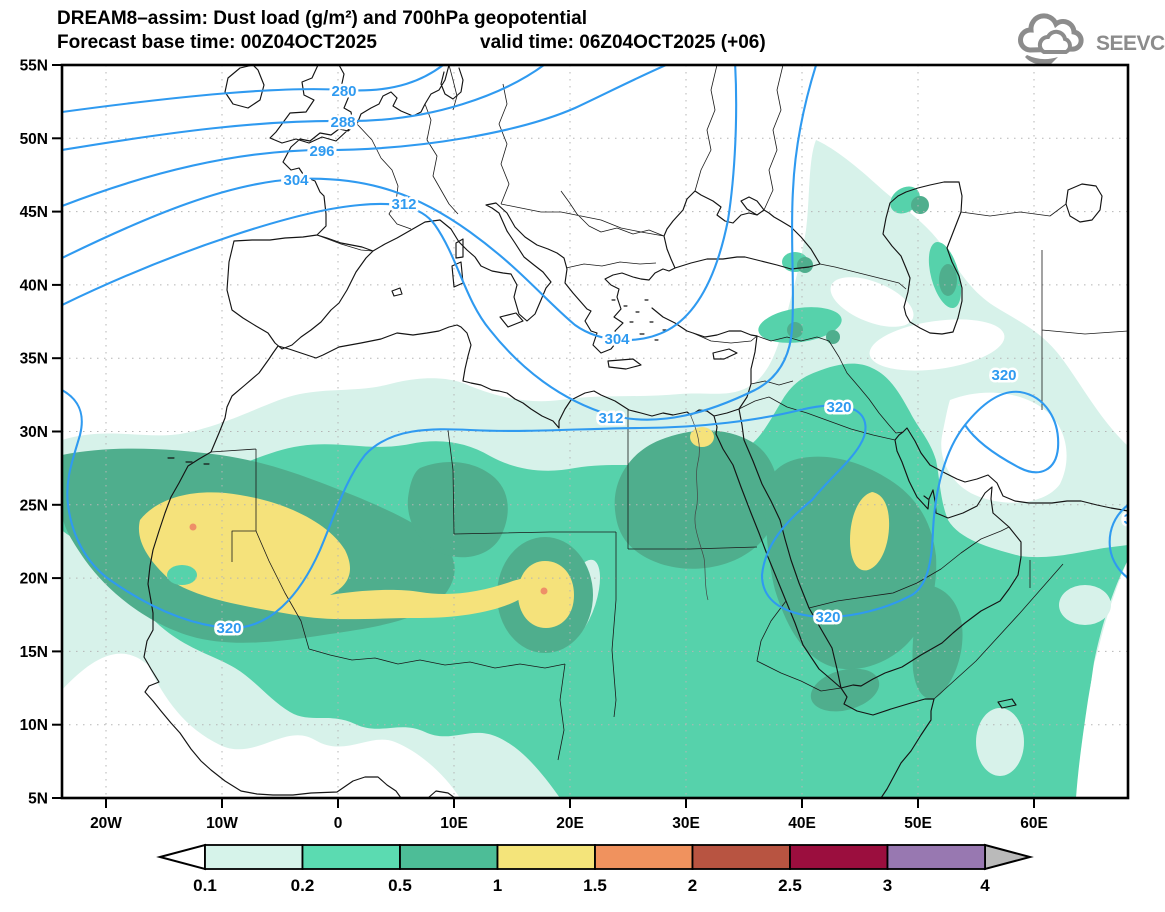 This screenshot has height=912, width=1165. I want to click on dust-load-colorbar: 0.1 0.2 0.5 1 1.5 2 2.5 3 4, so click(595, 869).